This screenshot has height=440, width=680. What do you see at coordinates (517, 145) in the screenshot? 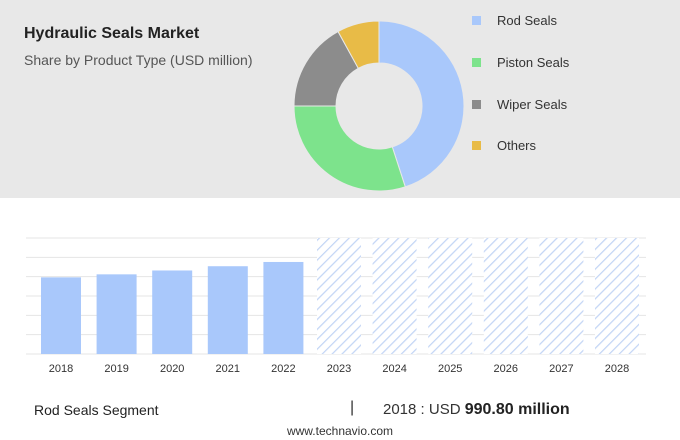
I see `legend-label-others: Others` at bounding box center [517, 145].